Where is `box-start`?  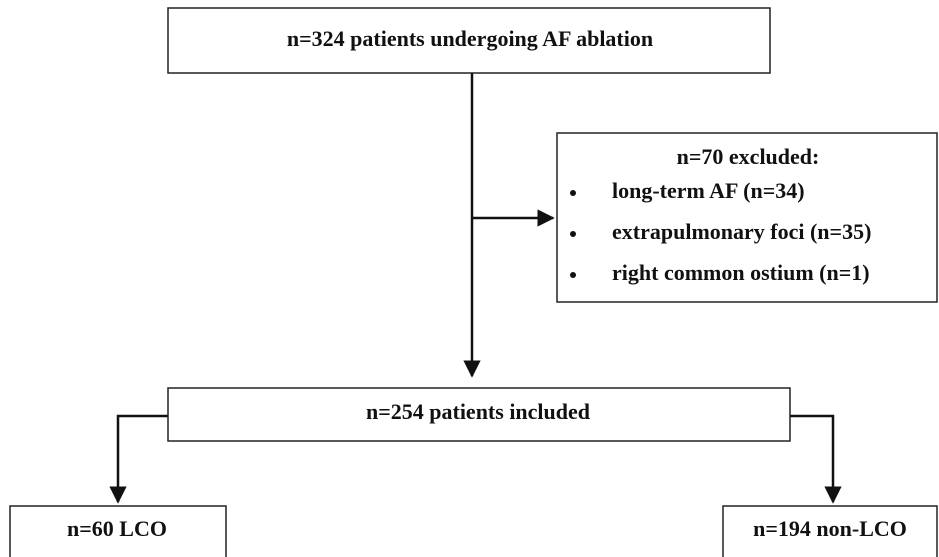 box-start is located at coordinates (469, 40).